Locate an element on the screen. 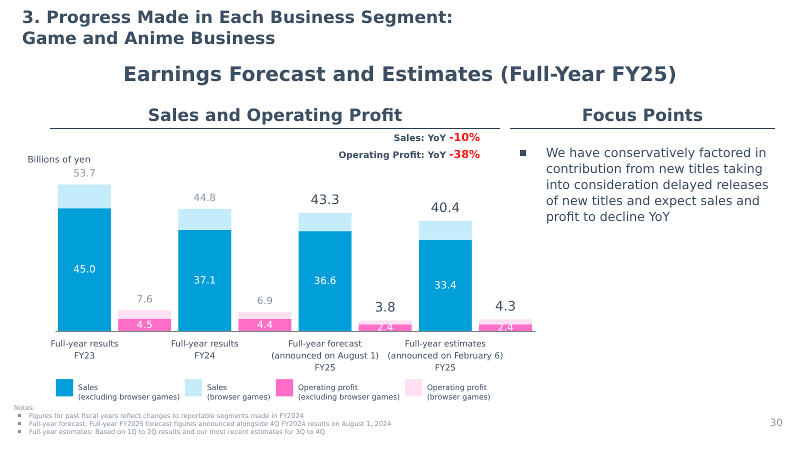 This screenshot has width=800, height=450. text: Focus Points is located at coordinates (642, 117).